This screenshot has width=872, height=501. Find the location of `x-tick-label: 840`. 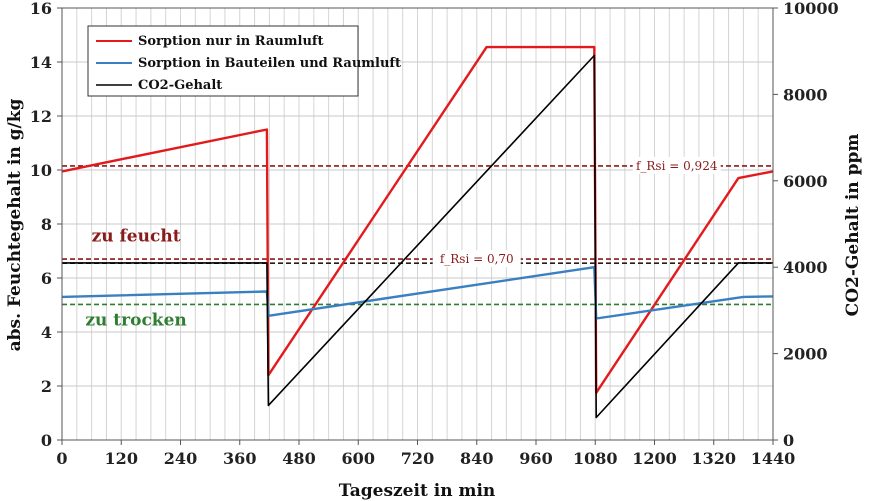

x-tick-label: 840 is located at coordinates (476, 458).